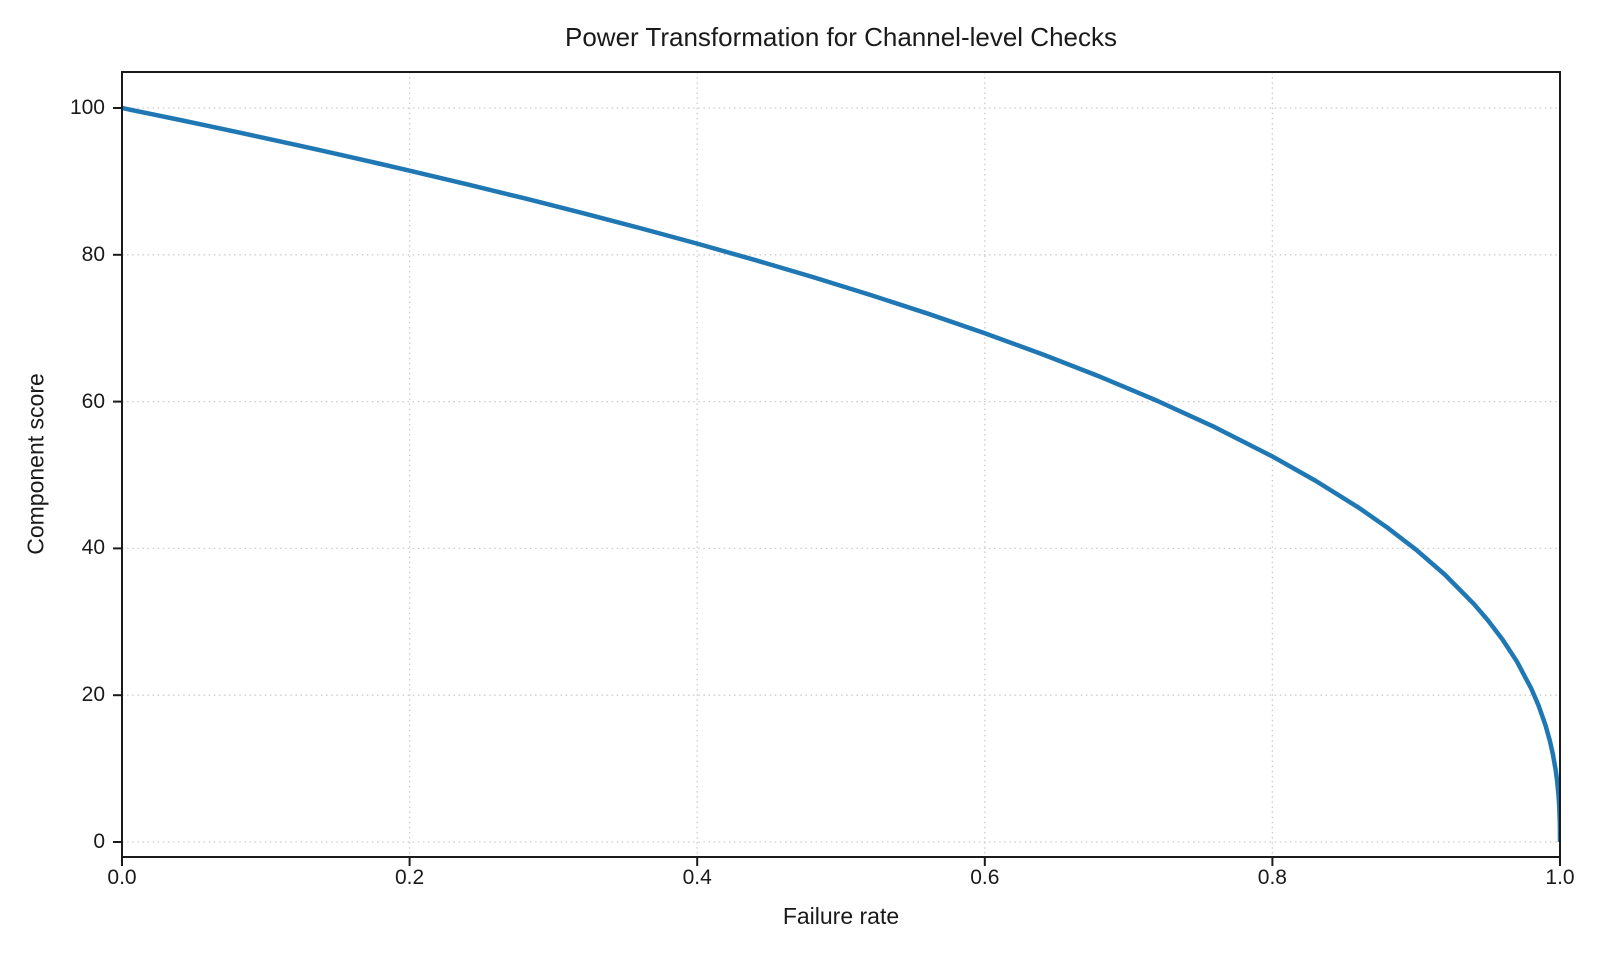 Image resolution: width=1600 pixels, height=960 pixels. I want to click on y-tick-label: 80, so click(93, 254).